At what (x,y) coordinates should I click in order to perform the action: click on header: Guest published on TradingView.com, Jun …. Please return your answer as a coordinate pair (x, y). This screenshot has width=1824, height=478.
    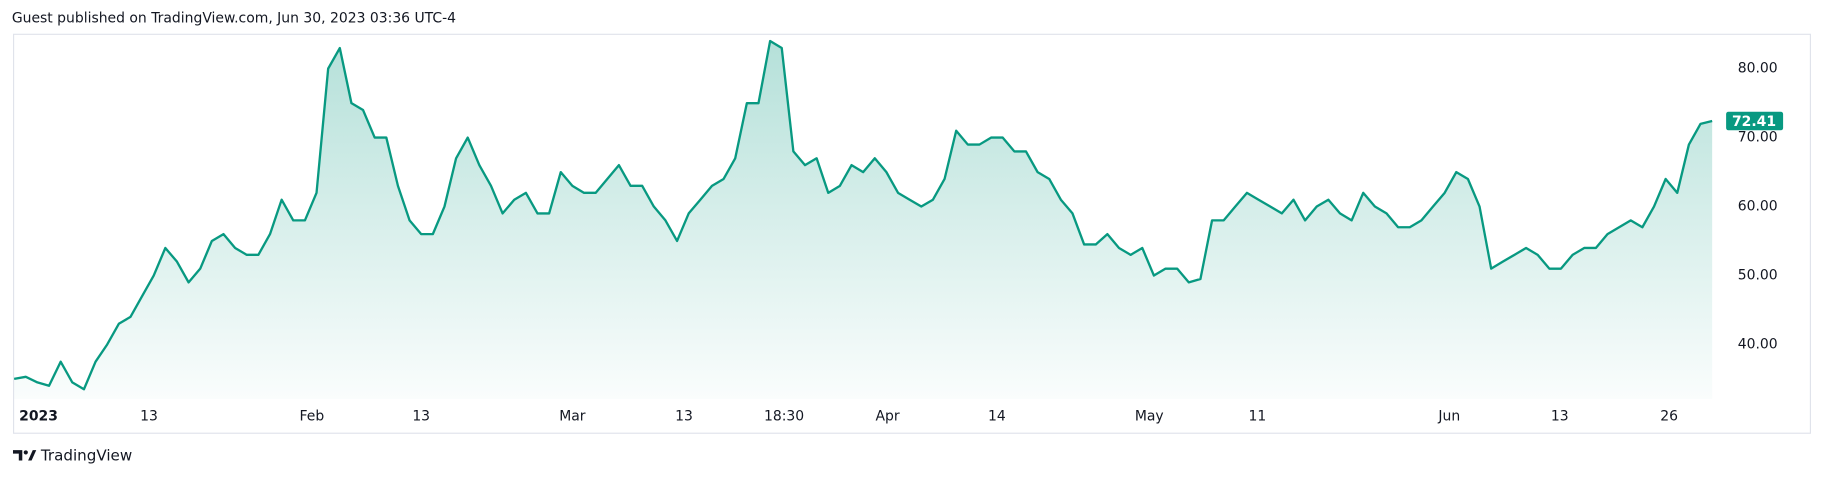
    Looking at the image, I should click on (234, 19).